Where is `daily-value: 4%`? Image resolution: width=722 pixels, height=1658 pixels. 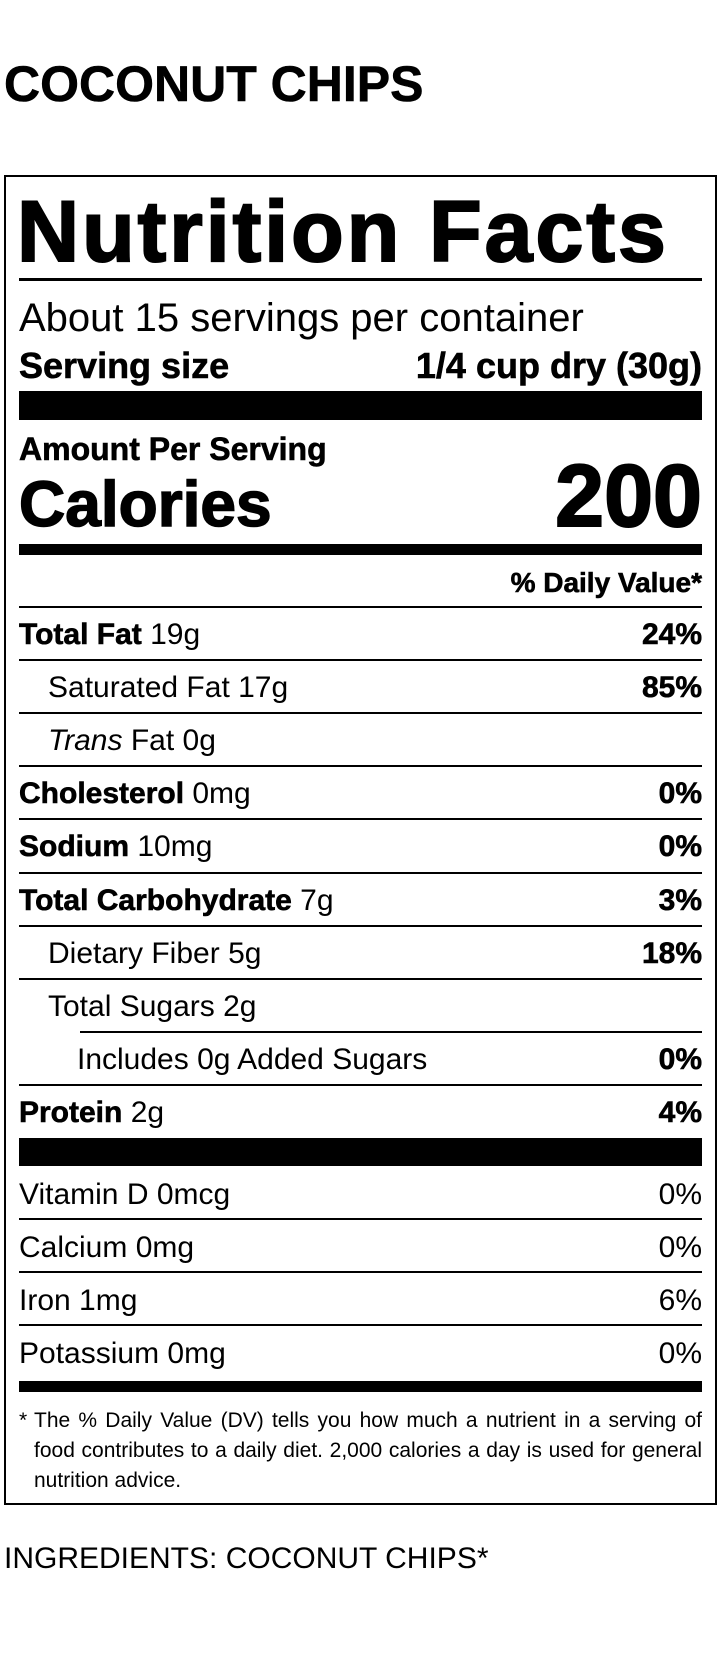 daily-value: 4% is located at coordinates (680, 1112).